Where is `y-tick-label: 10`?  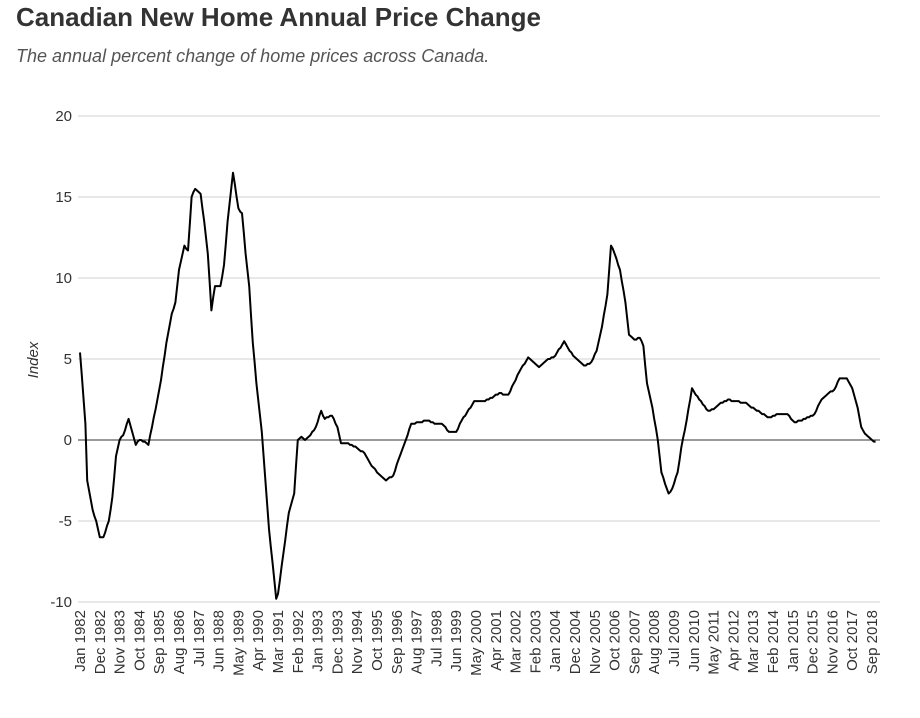 y-tick-label: 10 is located at coordinates (63, 278).